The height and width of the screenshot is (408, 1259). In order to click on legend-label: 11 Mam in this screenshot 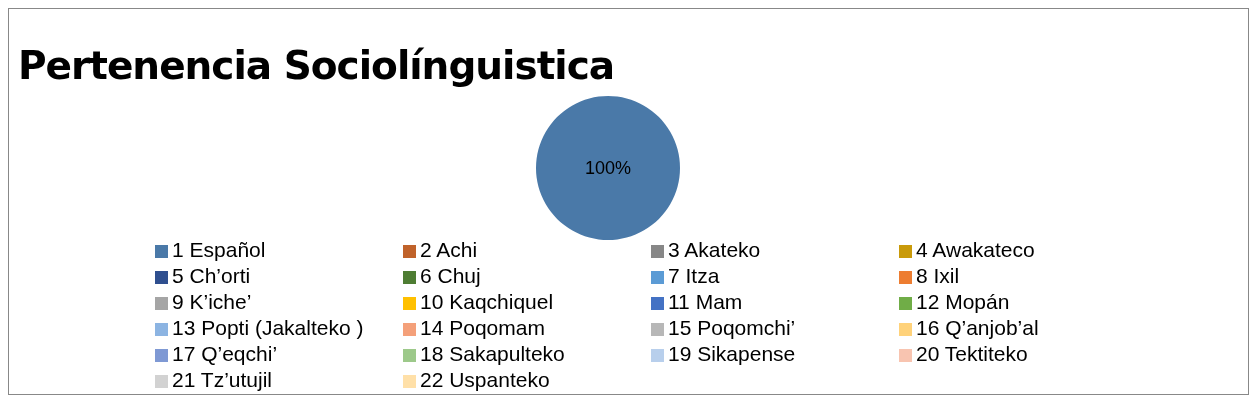, I will do `click(705, 301)`.